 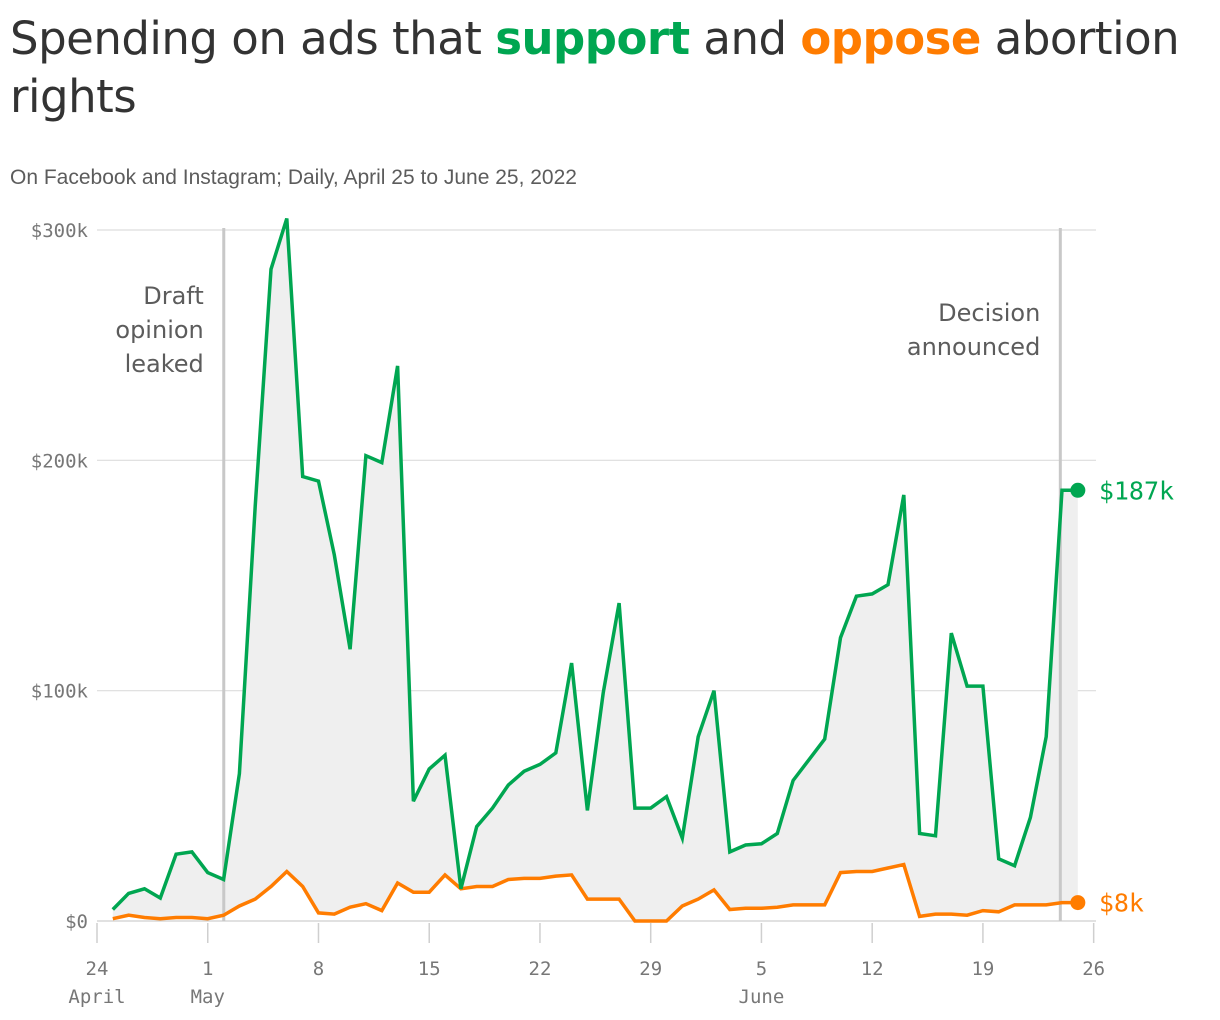 I want to click on oppose-end-label: $8k, so click(x=1121, y=903).